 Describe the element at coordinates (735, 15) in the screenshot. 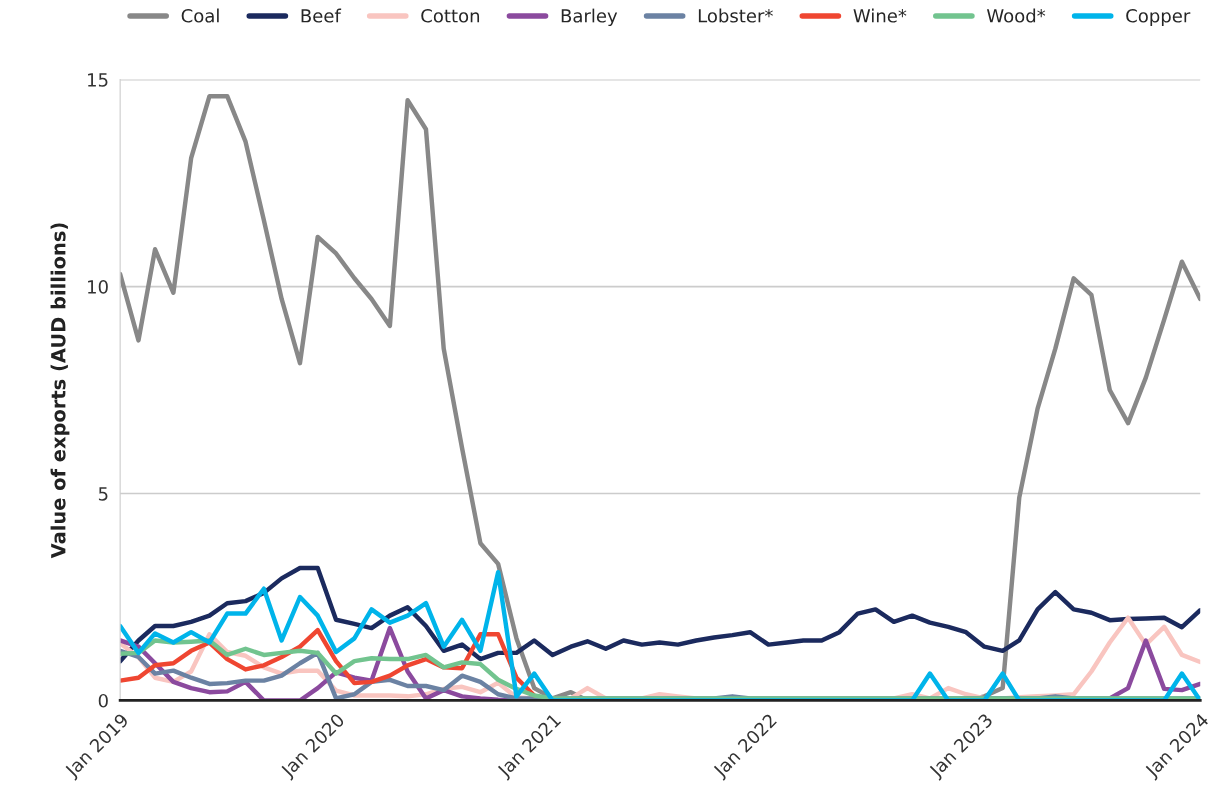

I see `legend-label: Lobster*` at that location.